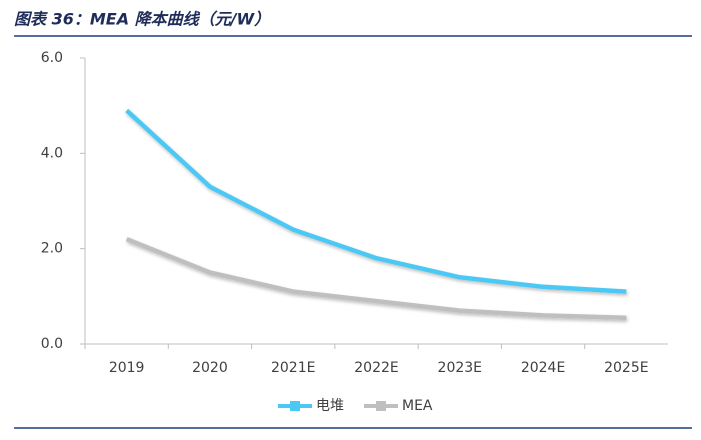  Describe the element at coordinates (330, 406) in the screenshot. I see `legend-label: 电堆` at that location.